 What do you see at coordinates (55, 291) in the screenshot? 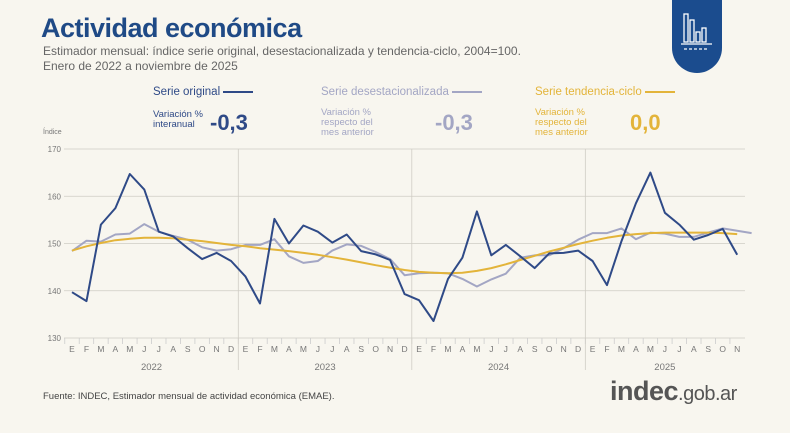
I see `y-tick-label: 140` at bounding box center [55, 291].